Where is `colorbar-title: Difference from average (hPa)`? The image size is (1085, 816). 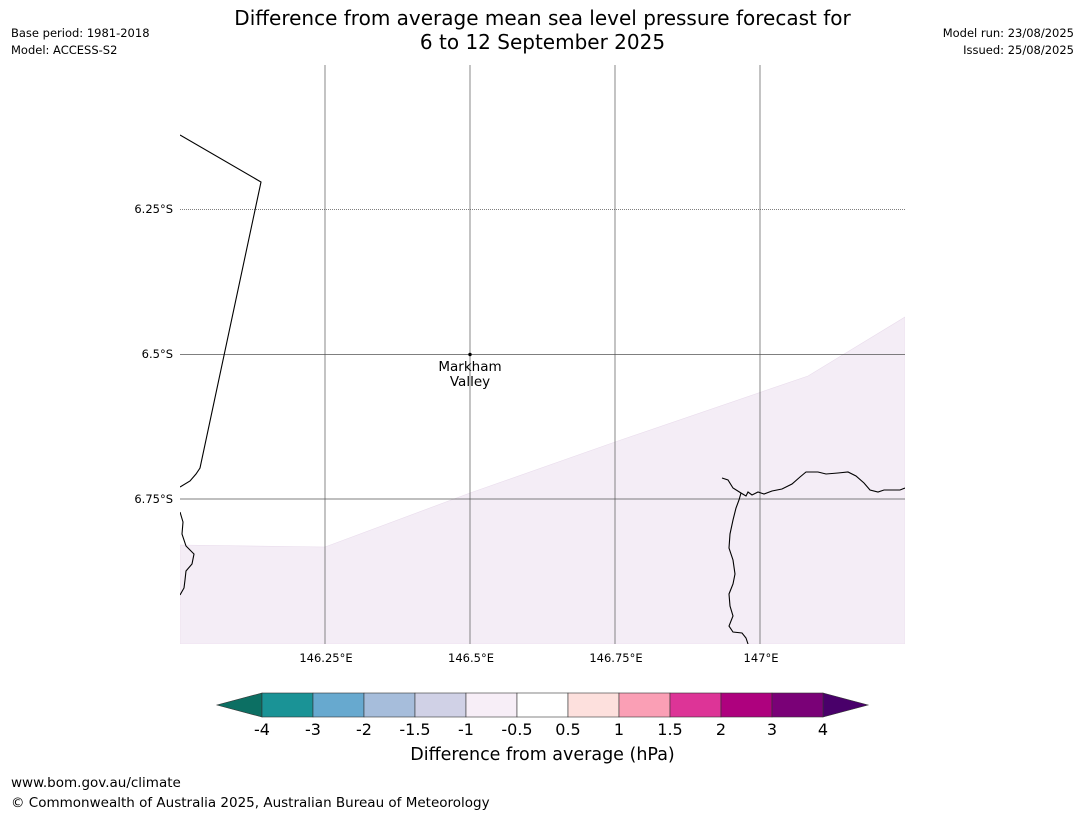
colorbar-title: Difference from average (hPa) is located at coordinates (542, 755).